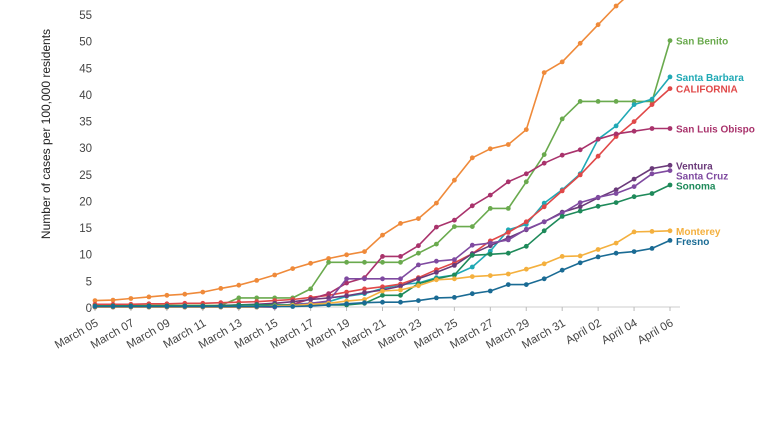 This screenshot has height=431, width=767. What do you see at coordinates (694, 166) in the screenshot?
I see `series-label: Ventura` at bounding box center [694, 166].